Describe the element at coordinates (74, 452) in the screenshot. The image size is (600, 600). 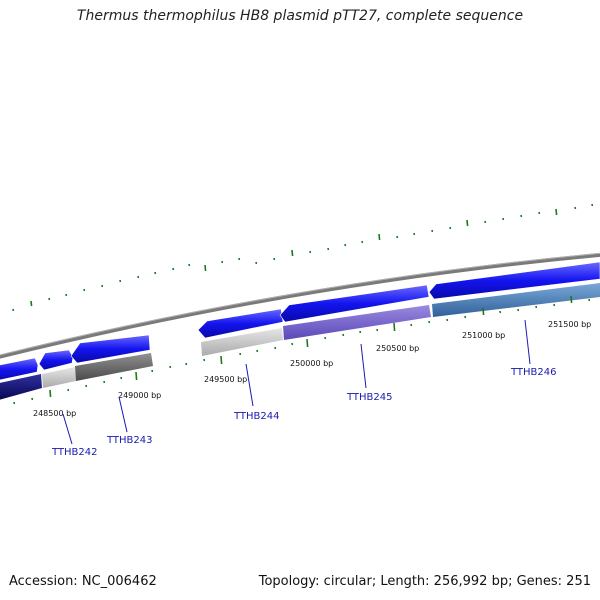
I see `gene-label: TTHB242` at that location.